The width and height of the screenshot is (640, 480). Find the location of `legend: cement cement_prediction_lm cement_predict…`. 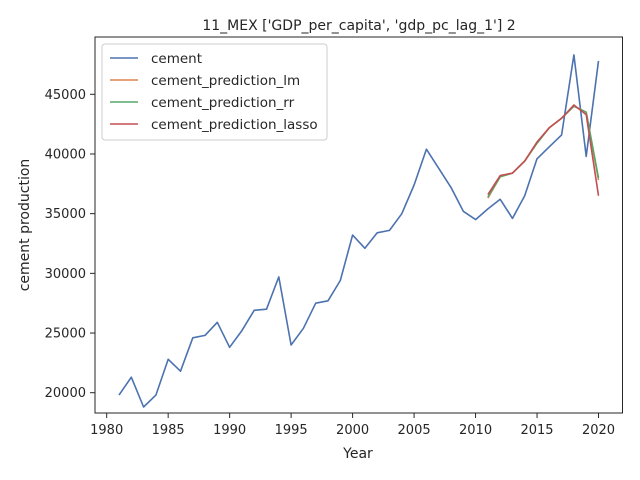

legend: cement cement_prediction_lm cement_predict… is located at coordinates (214, 92).